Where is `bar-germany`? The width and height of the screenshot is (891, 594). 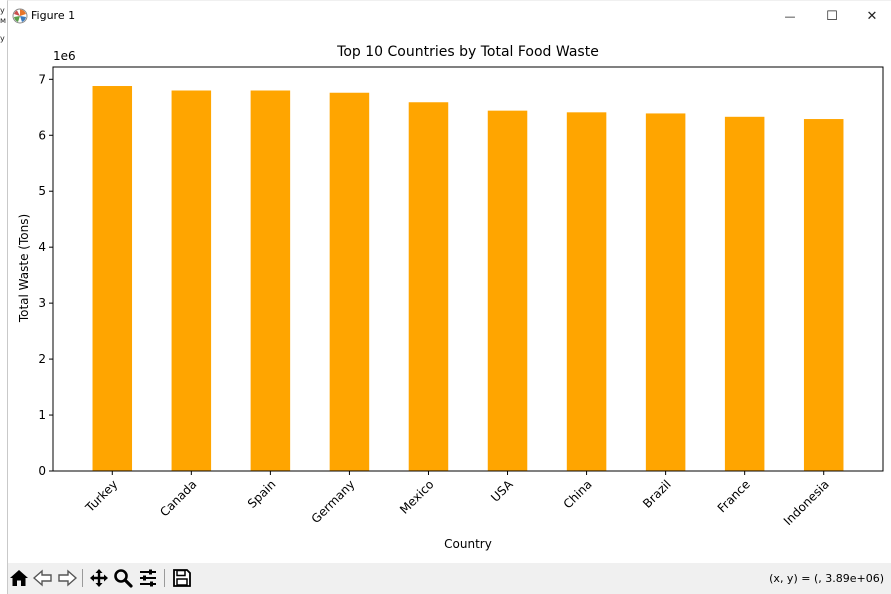 bar-germany is located at coordinates (349, 282).